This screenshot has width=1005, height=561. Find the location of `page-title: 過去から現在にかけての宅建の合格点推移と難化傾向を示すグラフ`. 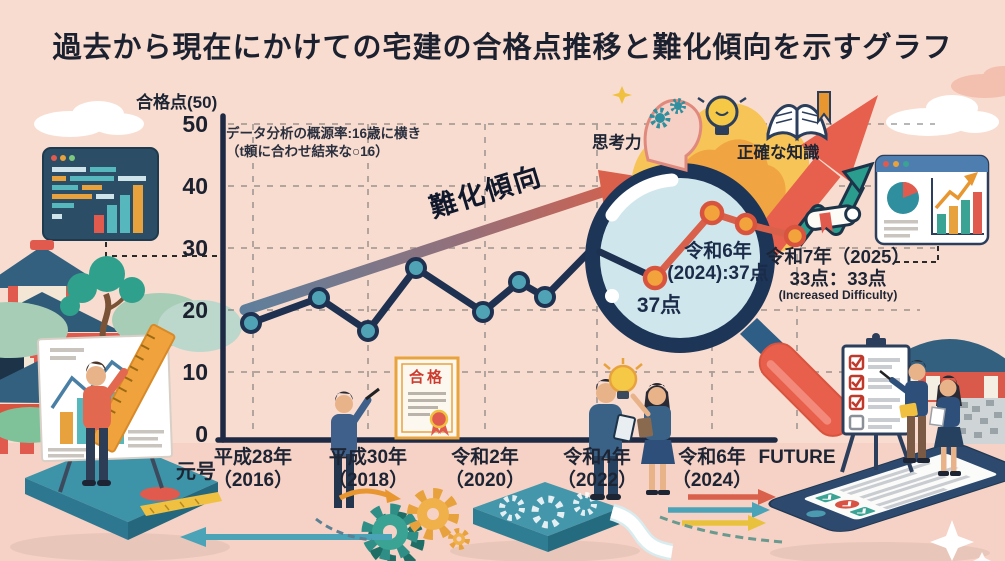

page-title: 過去から現在にかけての宅建の合格点推移と難化傾向を示すグラフ is located at coordinates (502, 48).